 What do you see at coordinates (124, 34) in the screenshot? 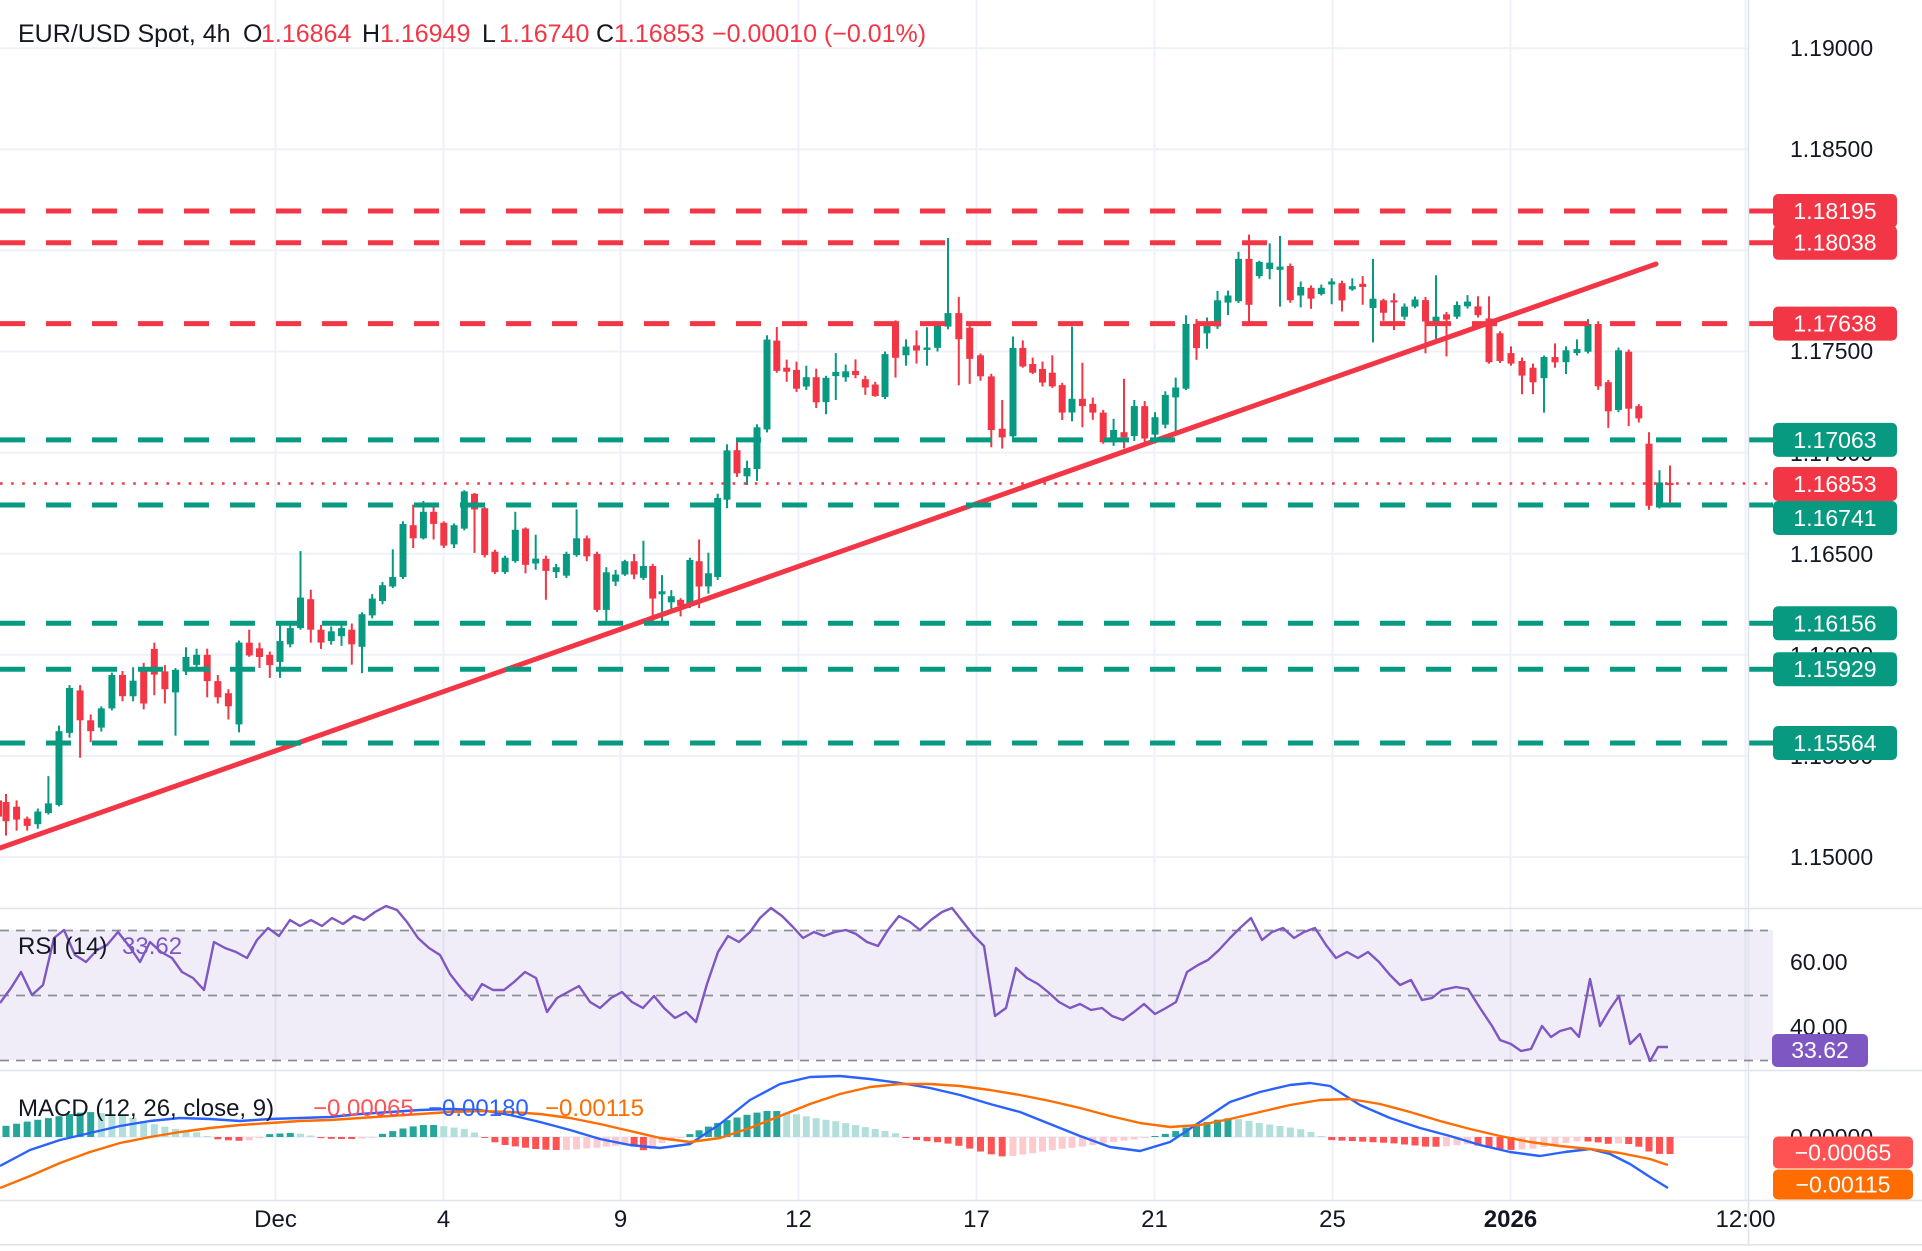
I see `svg-text: EUR/USD Spot, 4h` at bounding box center [124, 34].